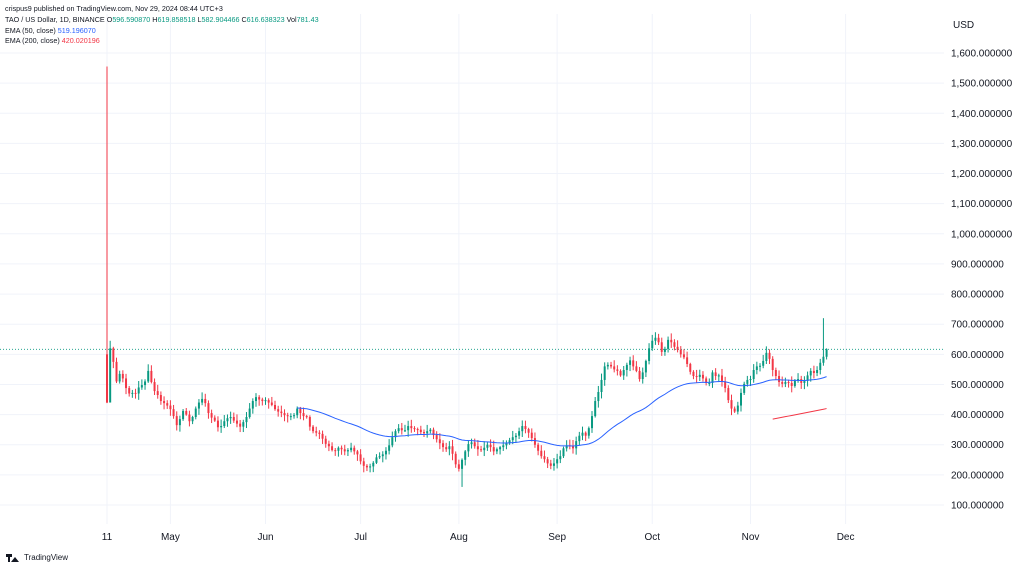 The height and width of the screenshot is (568, 1024). What do you see at coordinates (982, 144) in the screenshot?
I see `y-tick-label: 1,300.000000` at bounding box center [982, 144].